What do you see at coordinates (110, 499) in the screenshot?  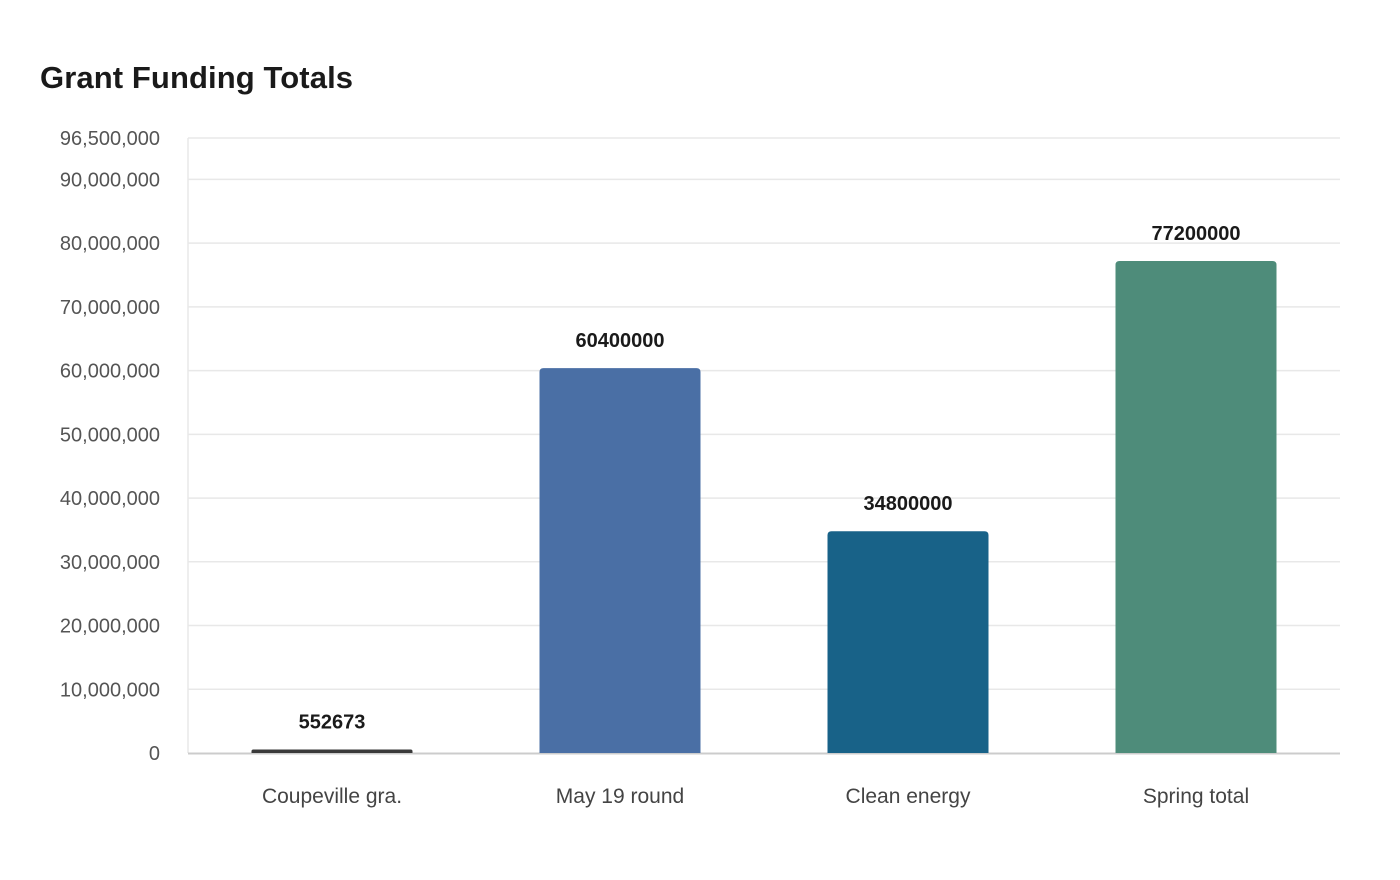 I see `y-tick-label: 40,000,000` at bounding box center [110, 499].